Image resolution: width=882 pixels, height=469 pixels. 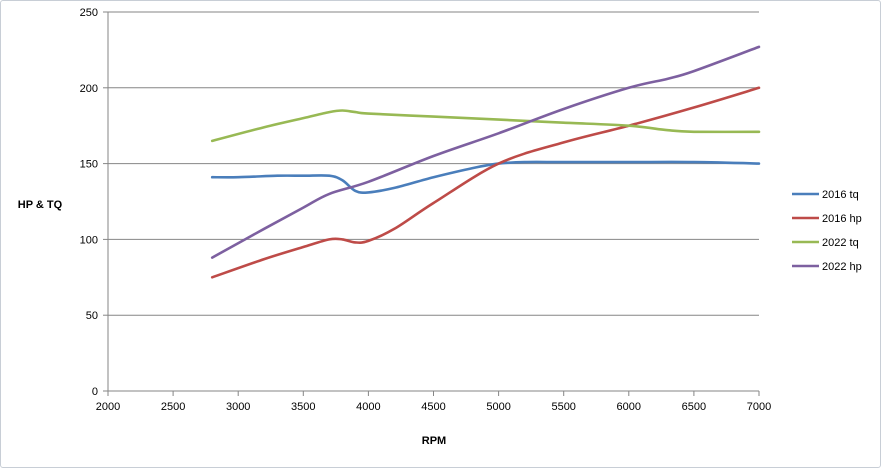 What do you see at coordinates (694, 407) in the screenshot?
I see `x-tick-label: 6500` at bounding box center [694, 407].